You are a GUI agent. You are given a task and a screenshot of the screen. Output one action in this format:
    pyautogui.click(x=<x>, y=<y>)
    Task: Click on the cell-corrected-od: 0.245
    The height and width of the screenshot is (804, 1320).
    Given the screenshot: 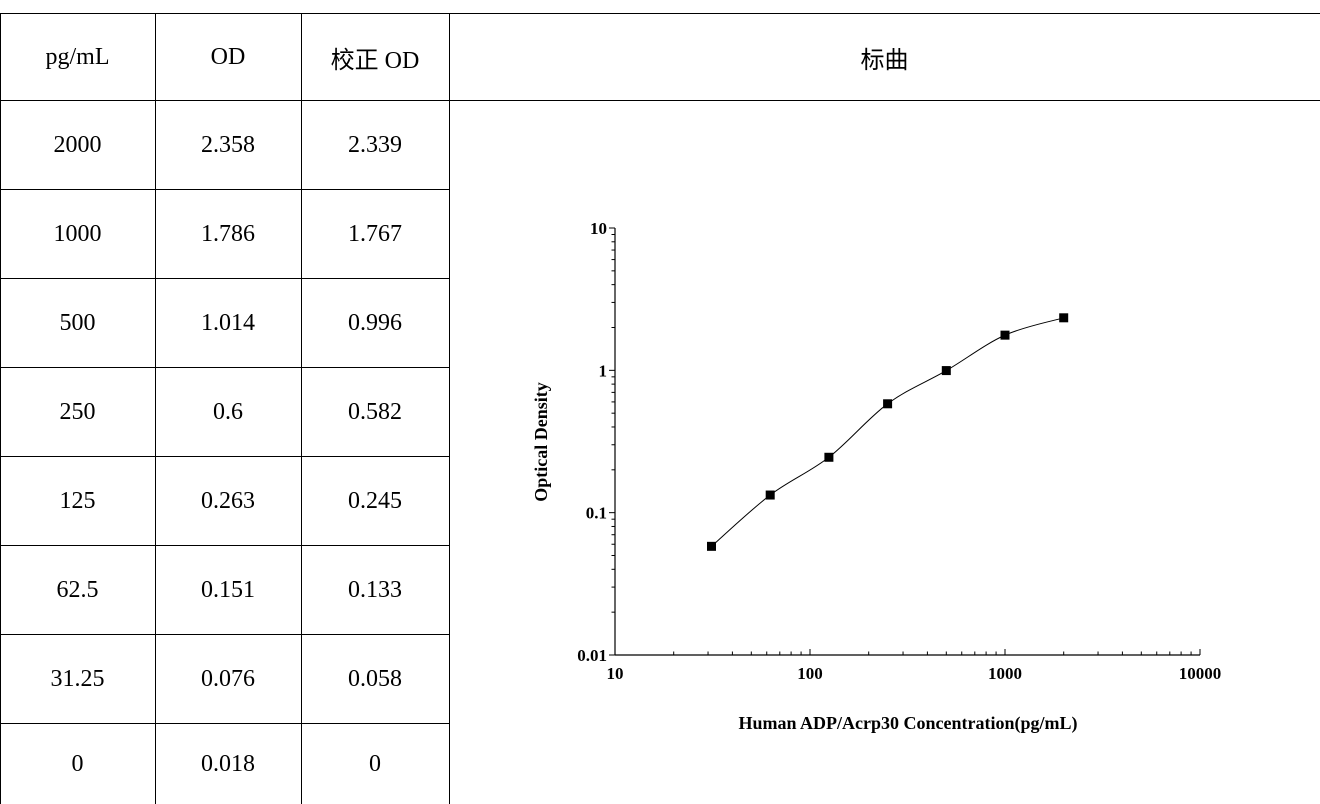 What is the action you would take?
    pyautogui.click(x=375, y=501)
    